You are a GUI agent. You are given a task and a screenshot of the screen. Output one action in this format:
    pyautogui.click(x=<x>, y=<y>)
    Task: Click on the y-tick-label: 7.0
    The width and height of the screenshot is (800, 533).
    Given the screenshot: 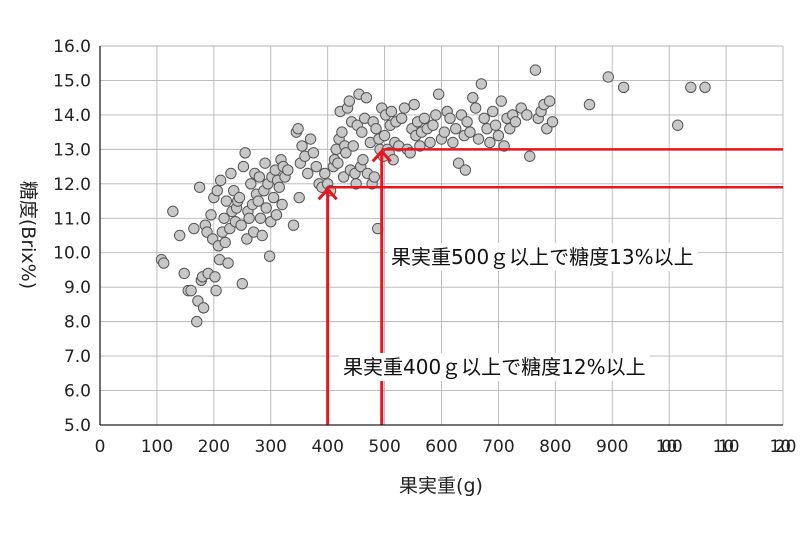 What is the action you would take?
    pyautogui.click(x=77, y=357)
    